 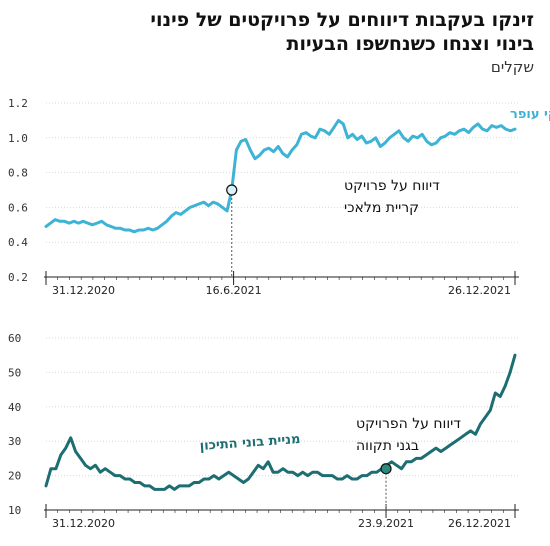 I want to click on x-tick-label: 16.6.2021, so click(x=234, y=290).